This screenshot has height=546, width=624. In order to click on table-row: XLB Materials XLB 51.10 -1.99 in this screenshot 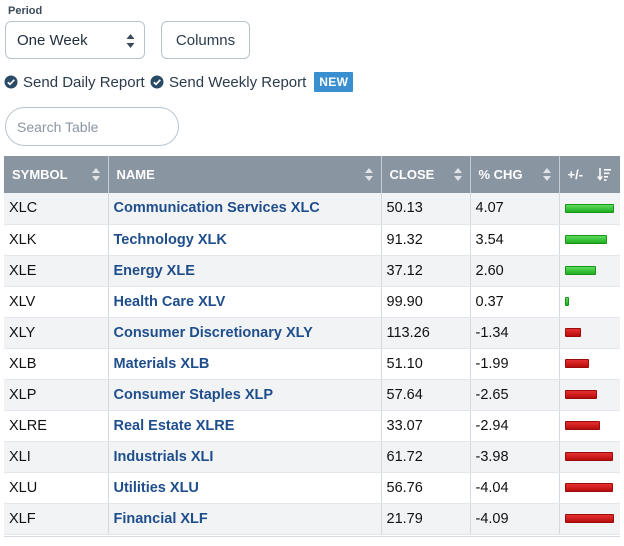, I will do `click(312, 364)`.